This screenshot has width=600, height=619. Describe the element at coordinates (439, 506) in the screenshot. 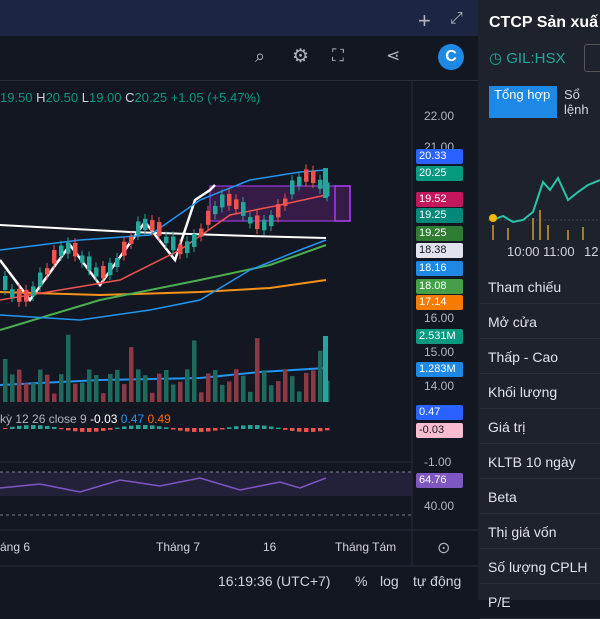

I see `axis-label: 40.00` at that location.